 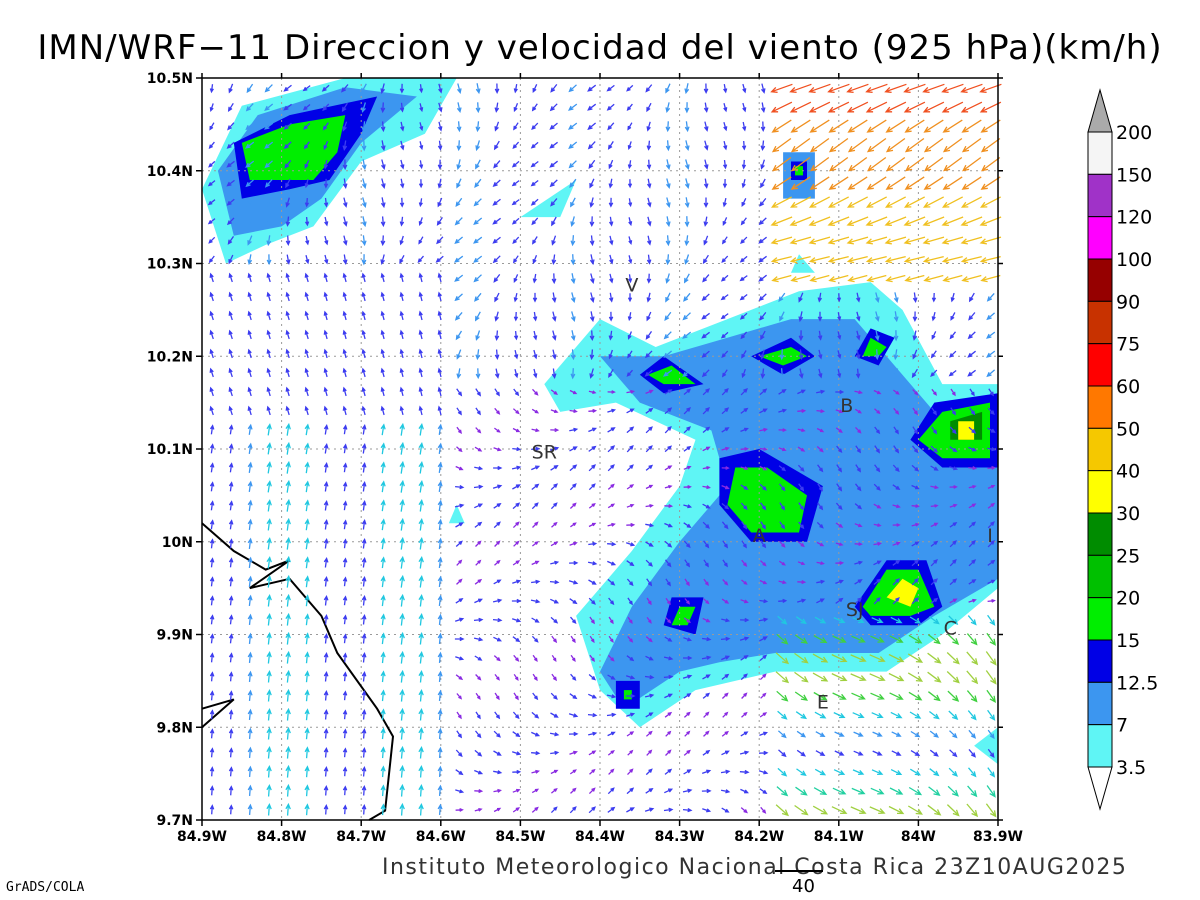 What do you see at coordinates (174, 821) in the screenshot?
I see `lat-tick-label: 9.7N` at bounding box center [174, 821].